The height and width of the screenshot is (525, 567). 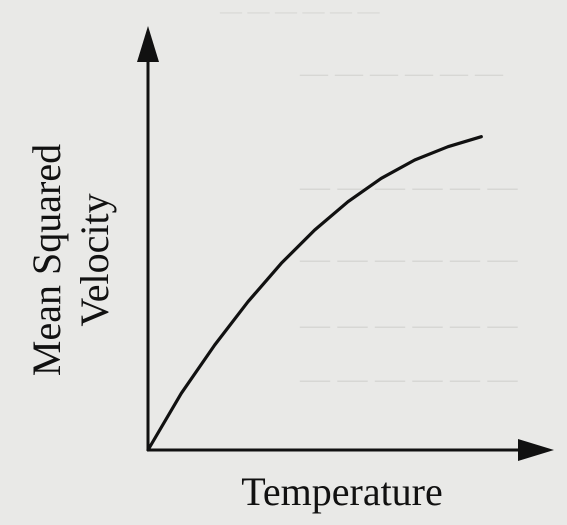 What do you see at coordinates (46, 260) in the screenshot?
I see `y-axis-label-line: Mean Squared` at bounding box center [46, 260].